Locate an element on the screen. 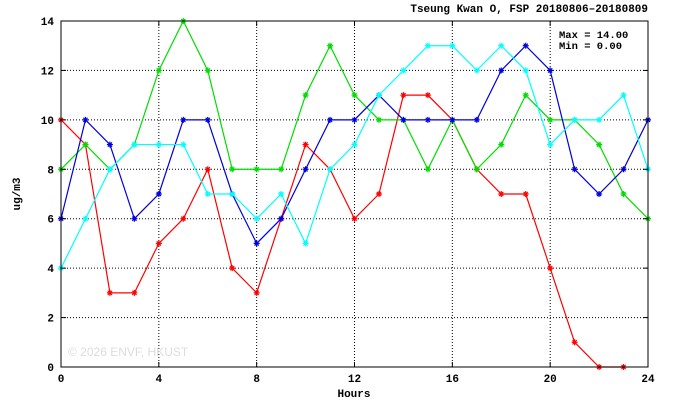 This screenshot has width=674, height=409. y-tick-label: 4 is located at coordinates (50, 270).